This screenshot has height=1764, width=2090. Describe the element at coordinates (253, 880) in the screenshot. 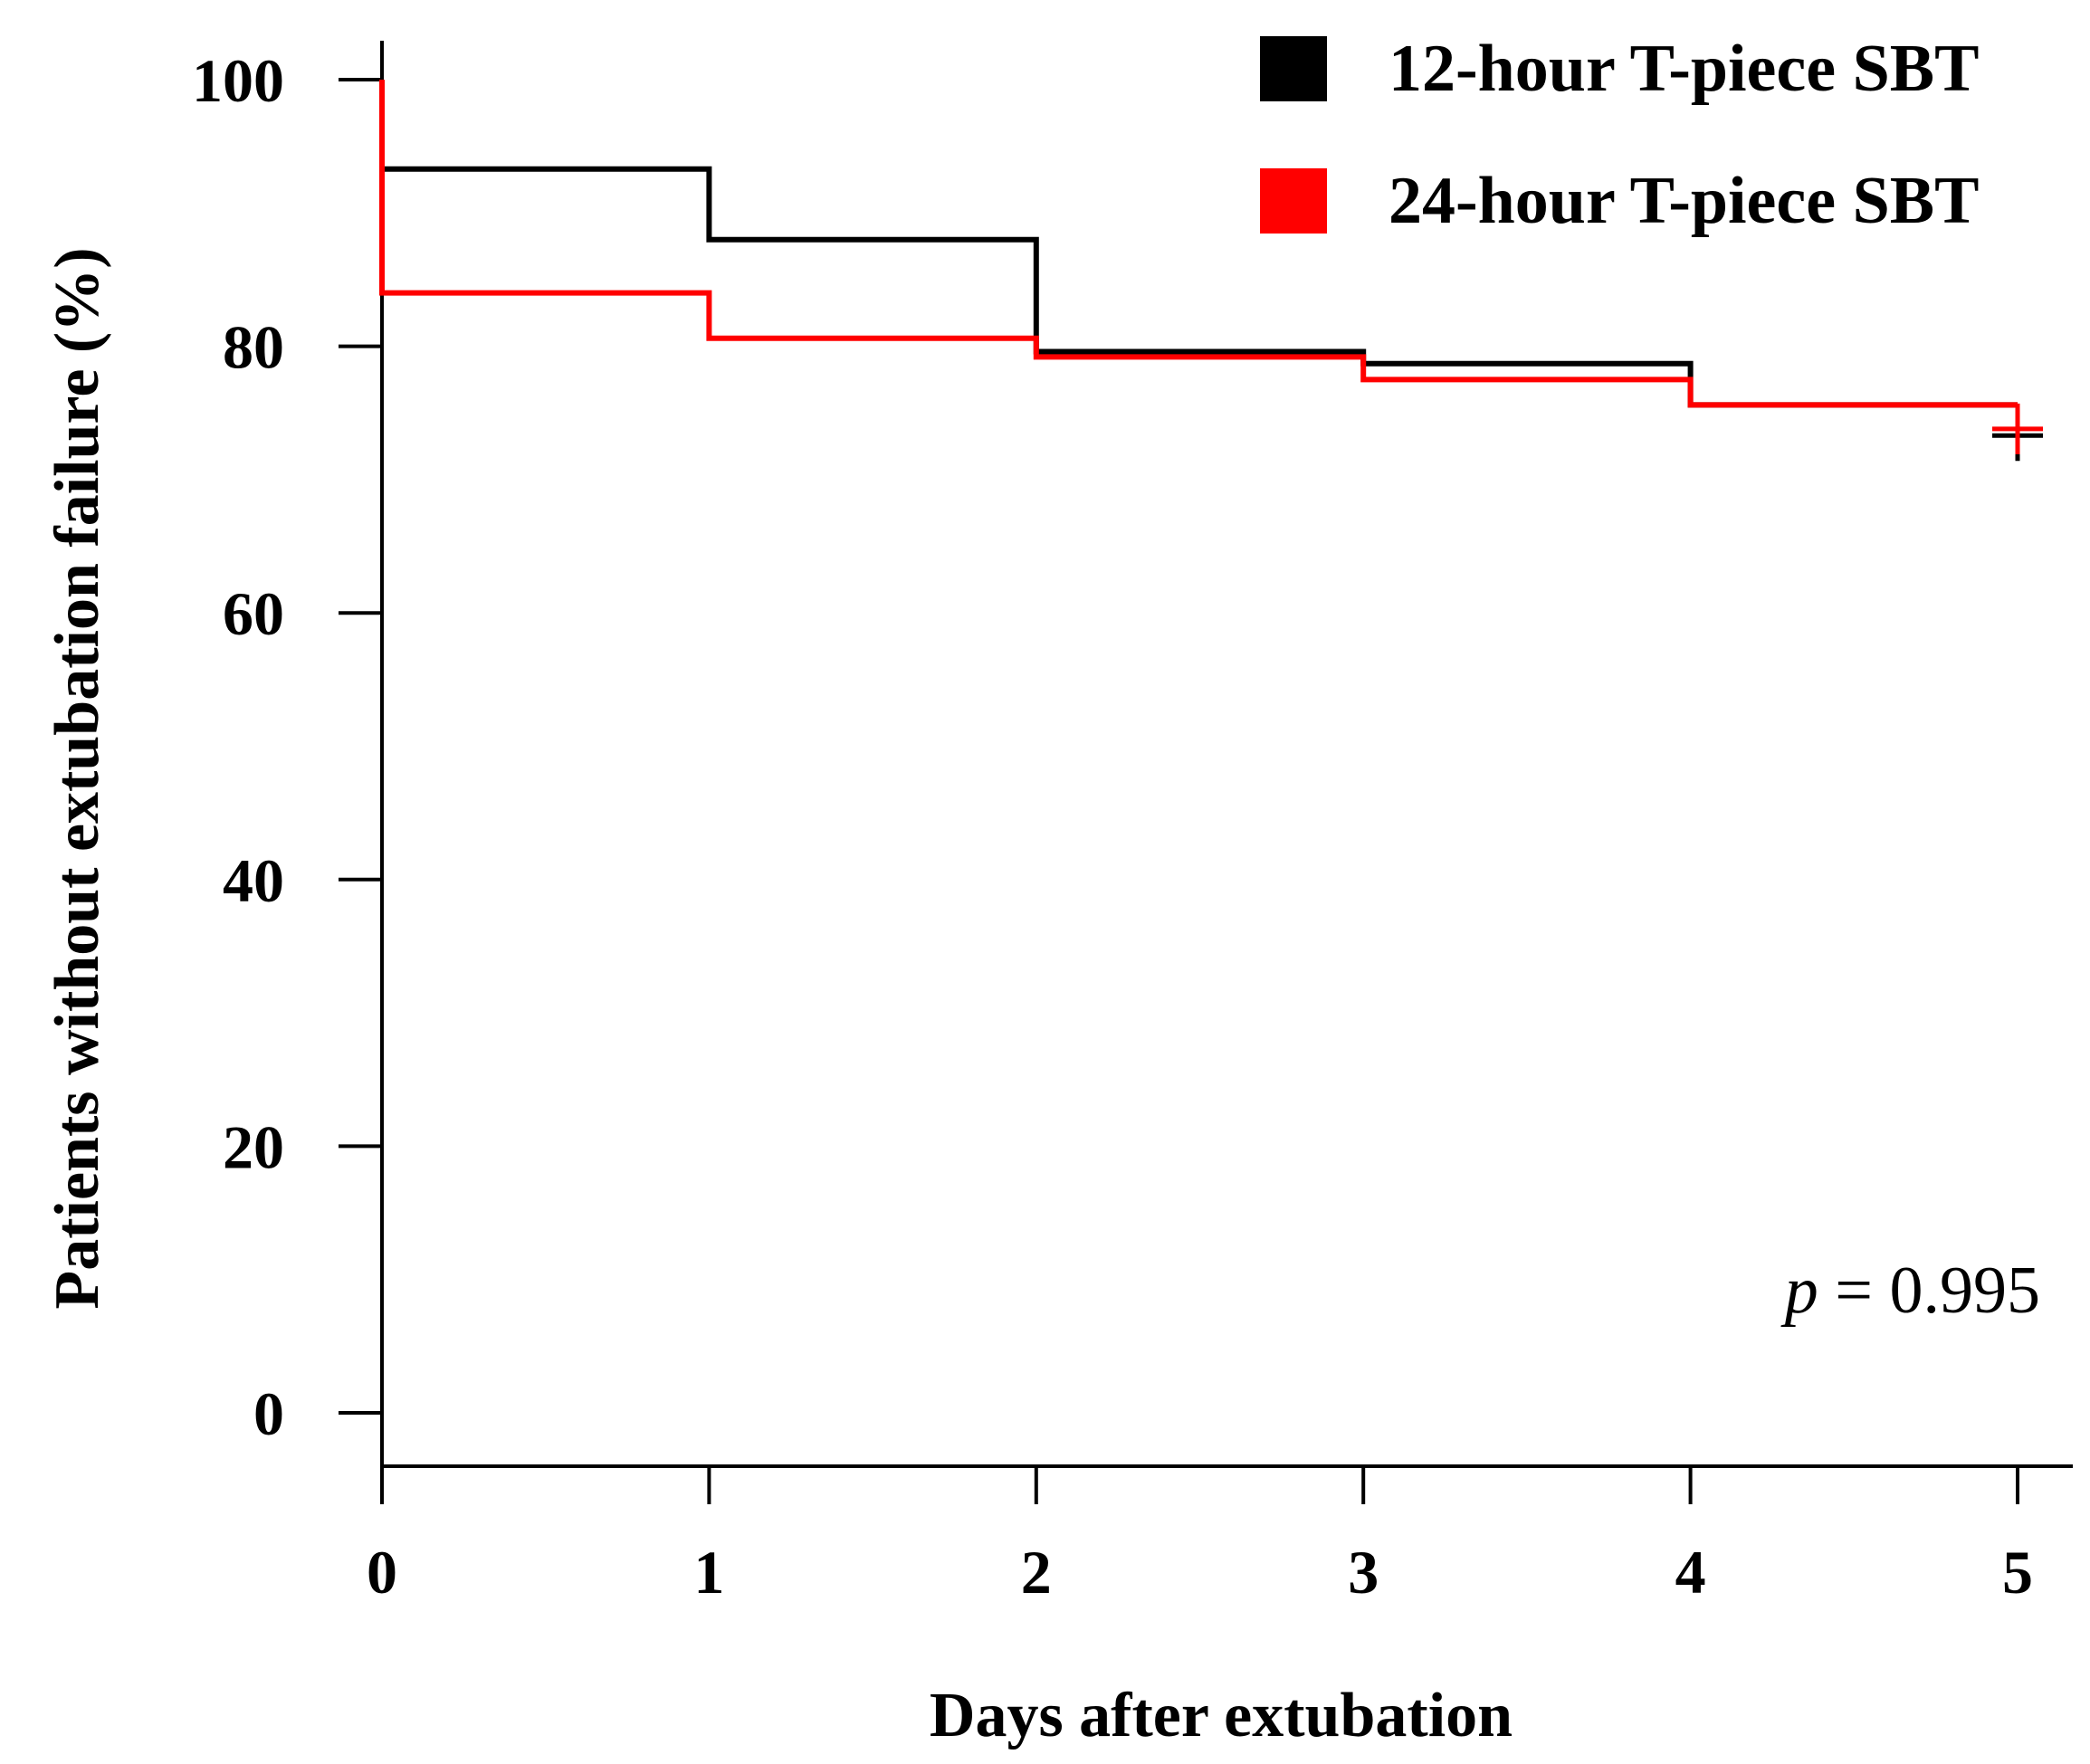

I see `y-tick-label-40: 40` at that location.